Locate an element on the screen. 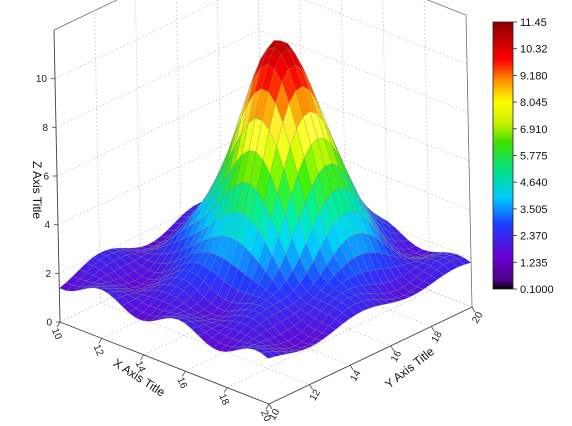 Image resolution: width=572 pixels, height=426 pixels. y-tick-label: 14 is located at coordinates (355, 376).